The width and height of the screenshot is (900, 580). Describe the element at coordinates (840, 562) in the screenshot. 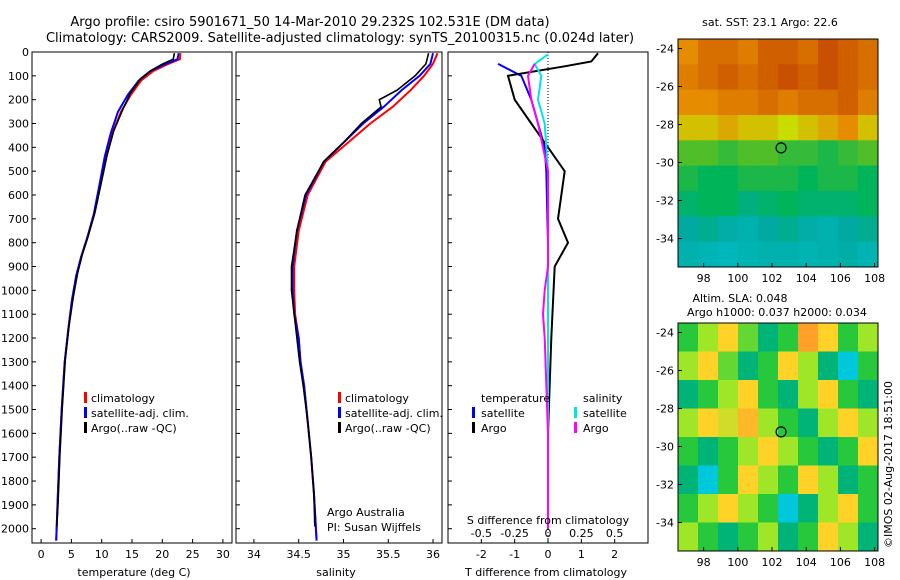

I see `lon-tick-label: 106` at that location.